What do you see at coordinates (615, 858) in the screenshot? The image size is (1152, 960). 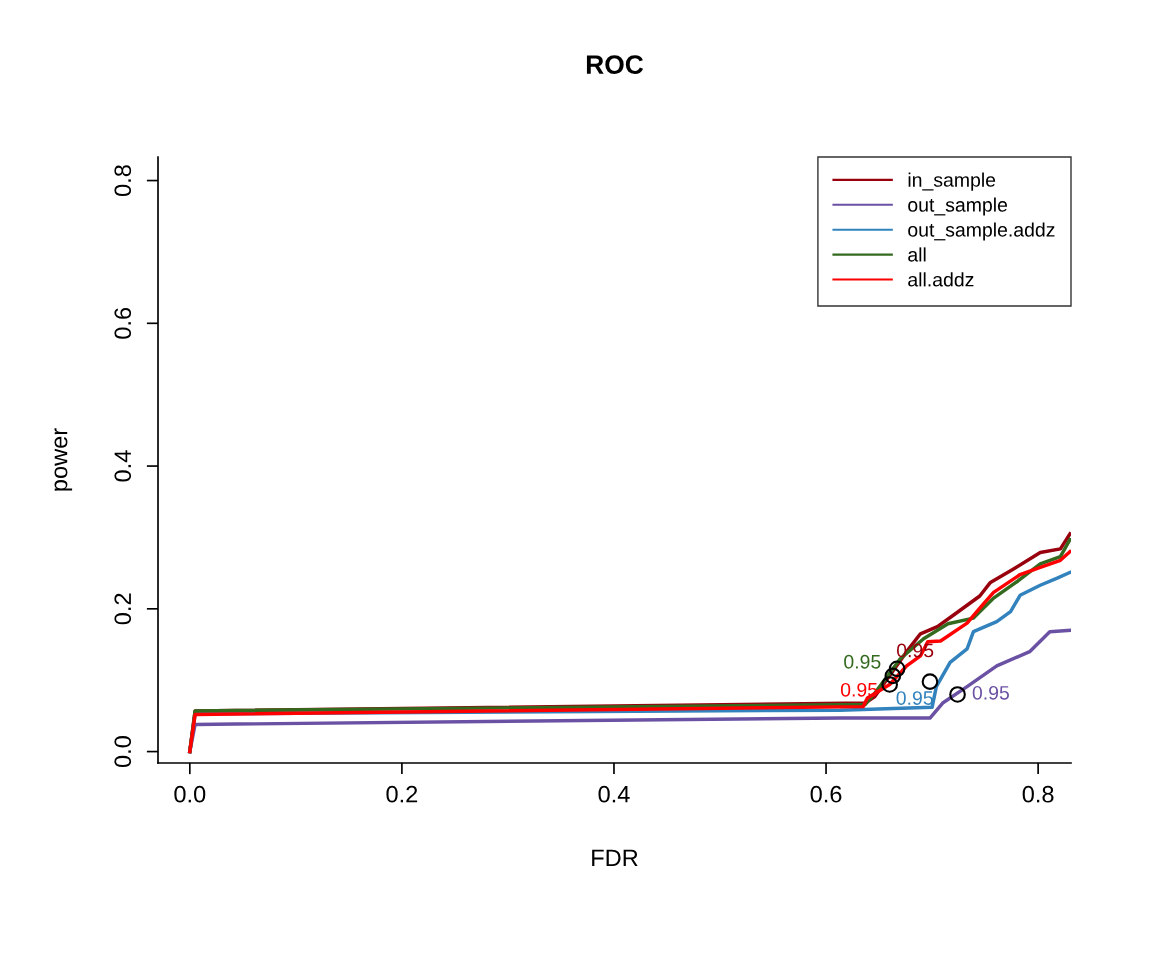 I see `x-axis-title: FDR` at bounding box center [615, 858].